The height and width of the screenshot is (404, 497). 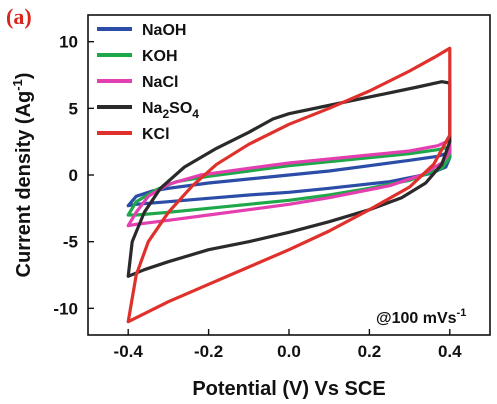 What do you see at coordinates (370, 351) in the screenshot?
I see `x-tick-label: 0.2` at bounding box center [370, 351].